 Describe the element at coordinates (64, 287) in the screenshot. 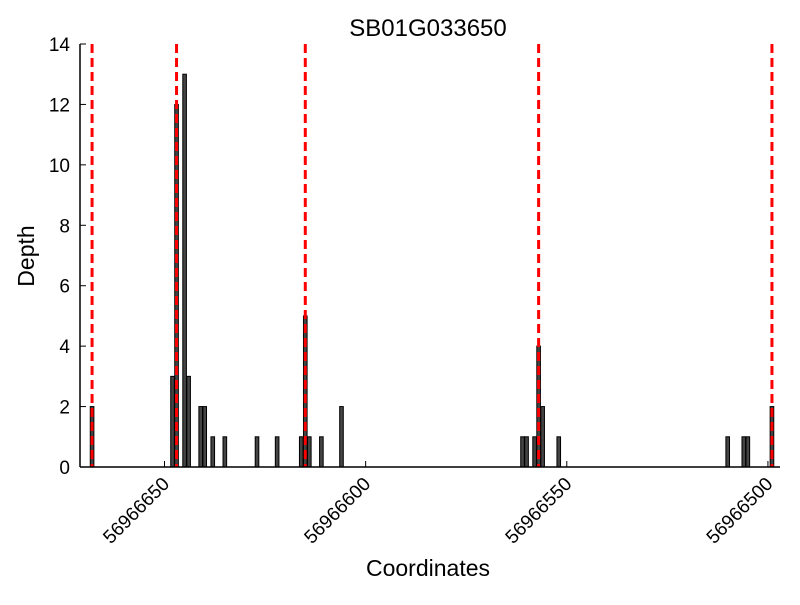

I see `y-tick-label: 6` at that location.